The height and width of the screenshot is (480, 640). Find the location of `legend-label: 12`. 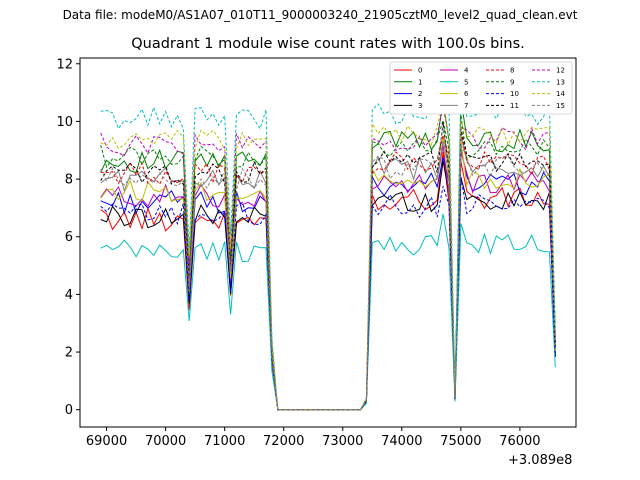

legend-label: 12 is located at coordinates (560, 71).